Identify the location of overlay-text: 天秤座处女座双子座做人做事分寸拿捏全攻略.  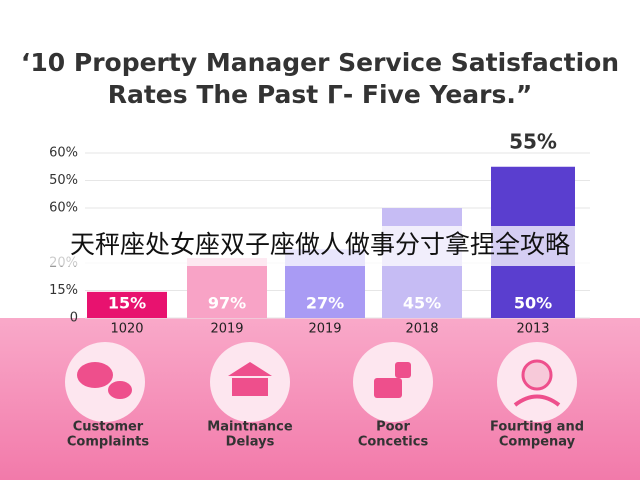
(320, 244).